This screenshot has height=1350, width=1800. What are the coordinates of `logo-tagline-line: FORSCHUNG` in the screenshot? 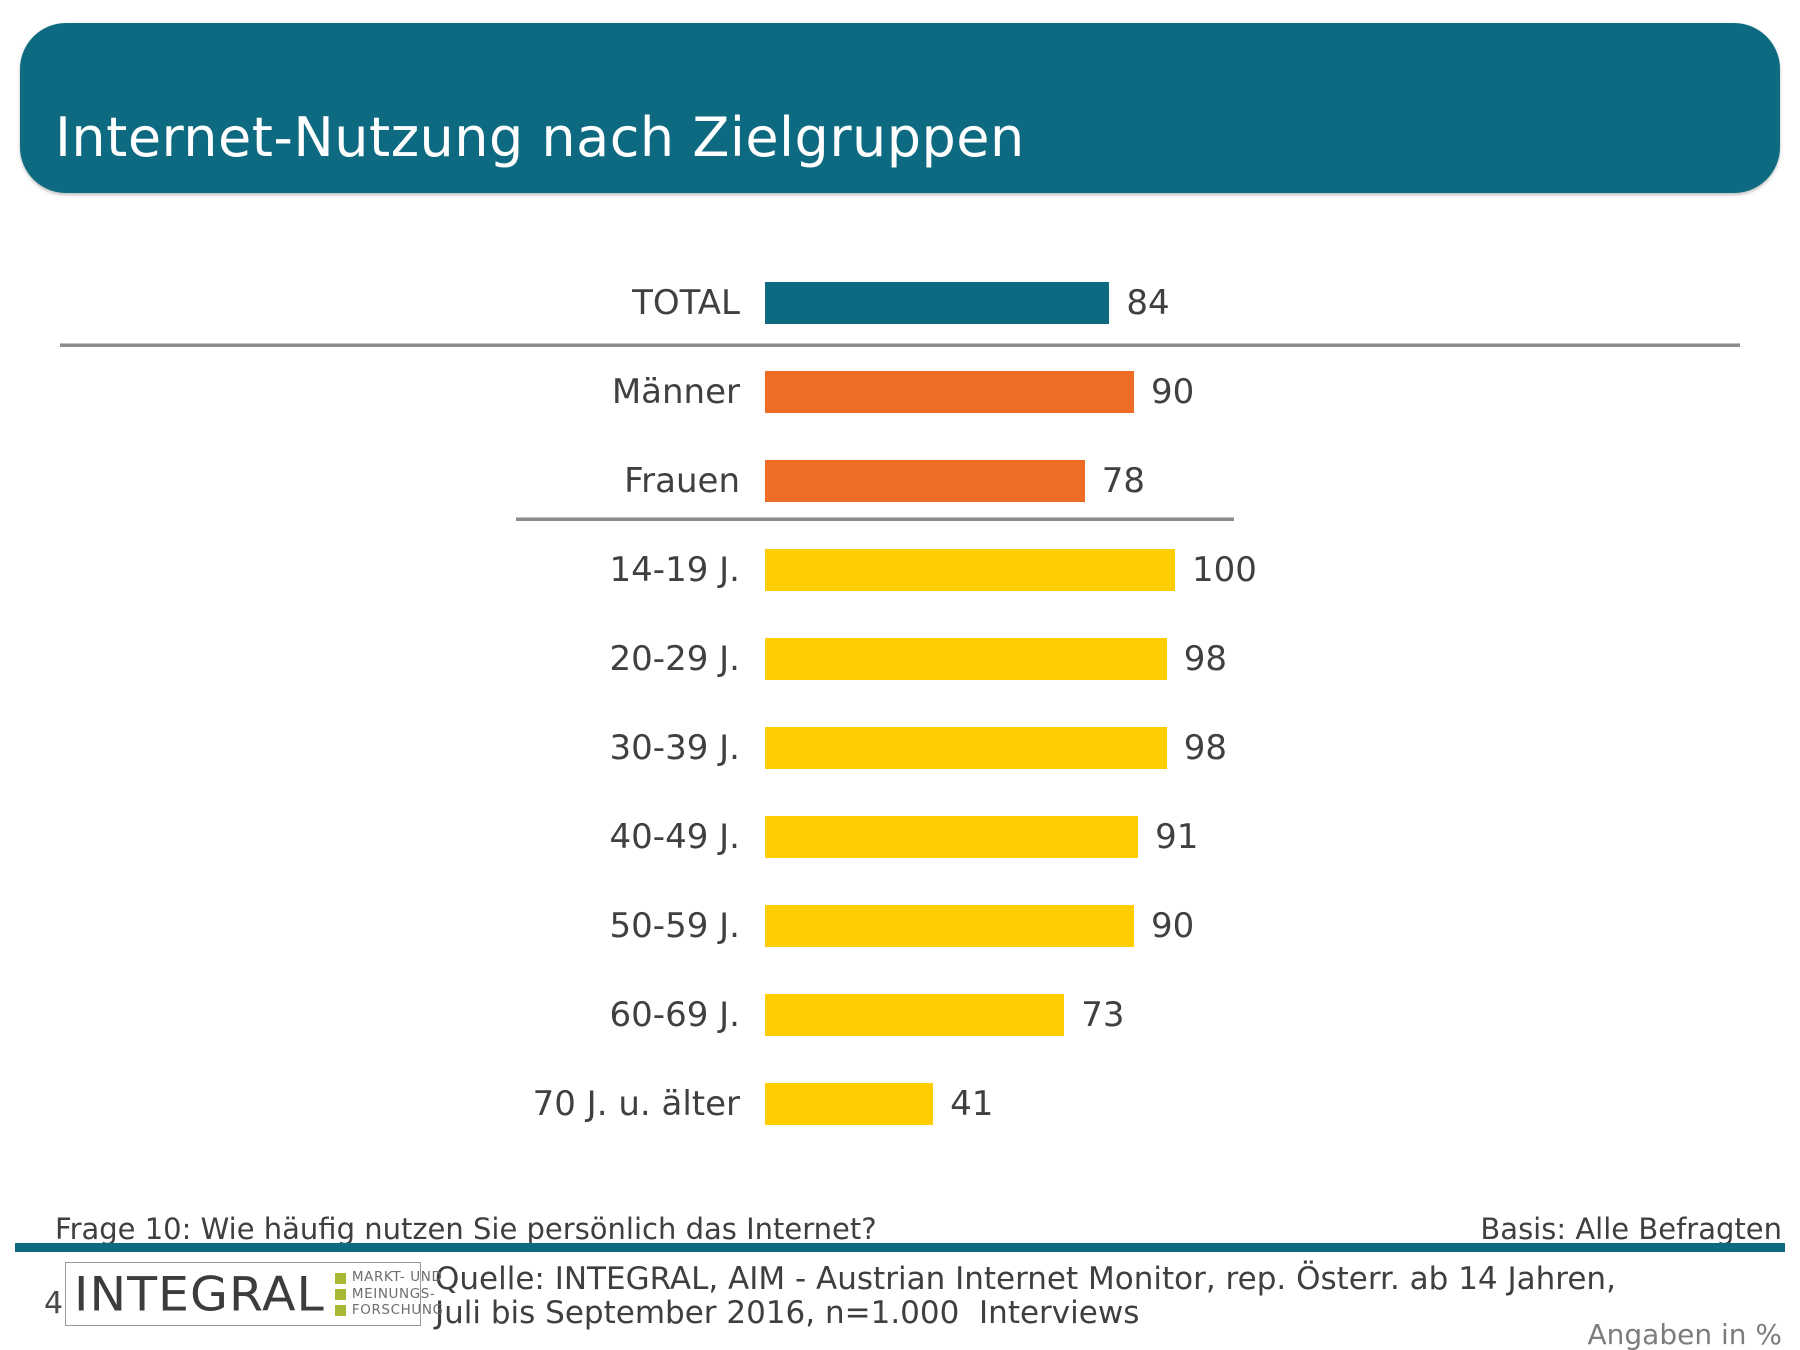 It's located at (397, 1310).